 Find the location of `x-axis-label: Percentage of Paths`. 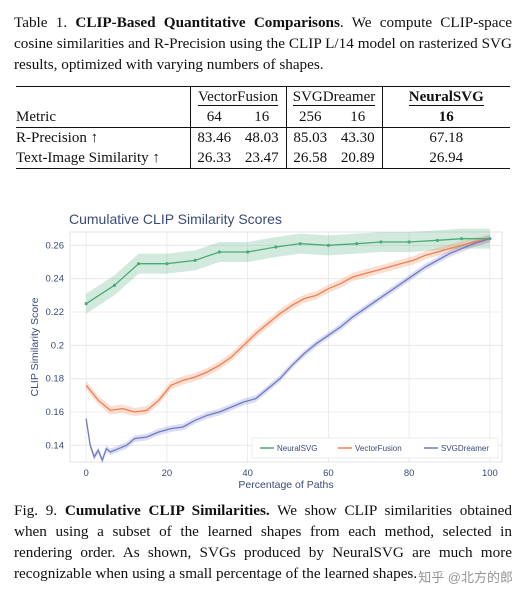

x-axis-label: Percentage of Paths is located at coordinates (285, 485).